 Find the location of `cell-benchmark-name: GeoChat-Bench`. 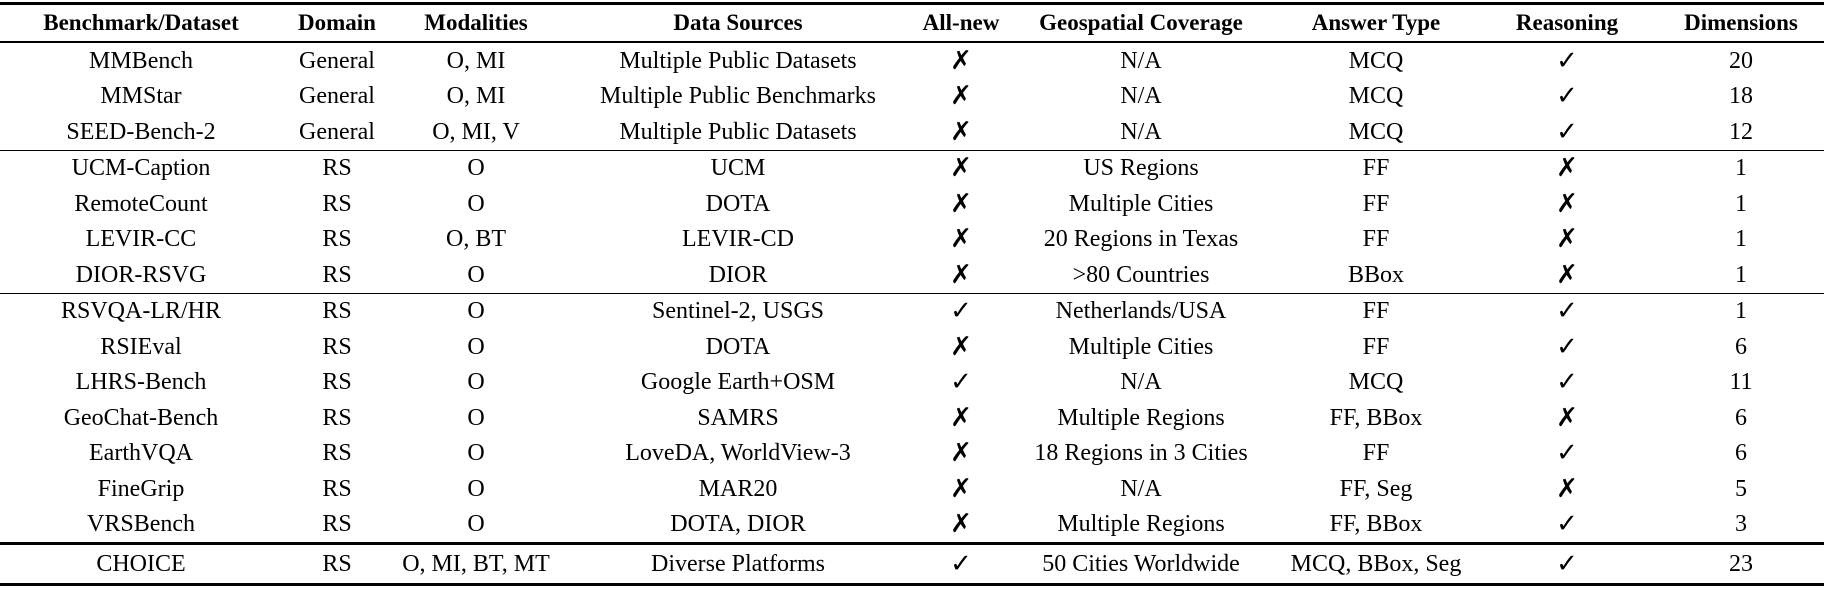

cell-benchmark-name: GeoChat-Bench is located at coordinates (141, 417).